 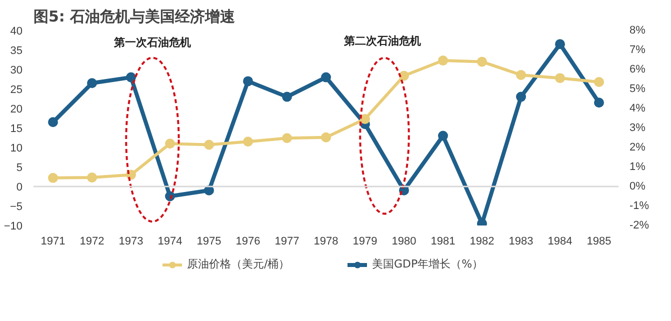 What do you see at coordinates (19, 188) in the screenshot?
I see `y-tick-label: 0` at bounding box center [19, 188].